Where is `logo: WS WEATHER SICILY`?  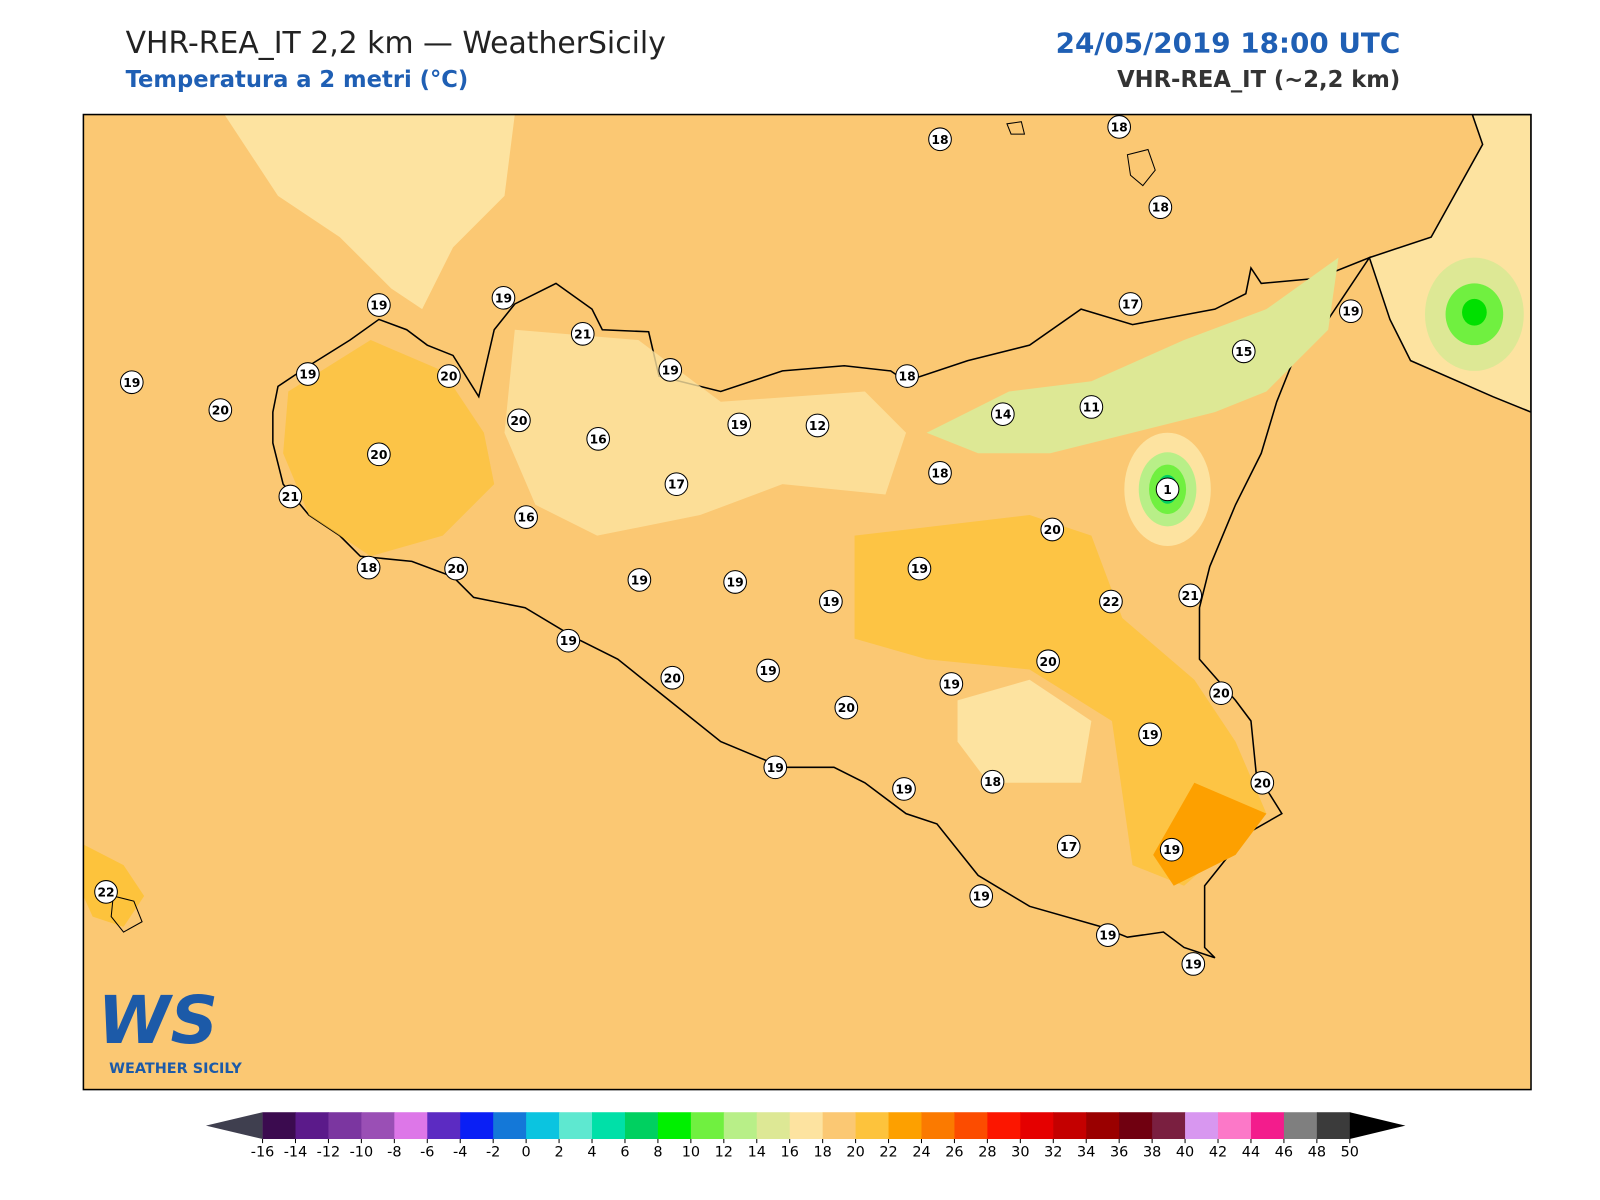
logo: WS WEATHER SICILY is located at coordinates (170, 1029).